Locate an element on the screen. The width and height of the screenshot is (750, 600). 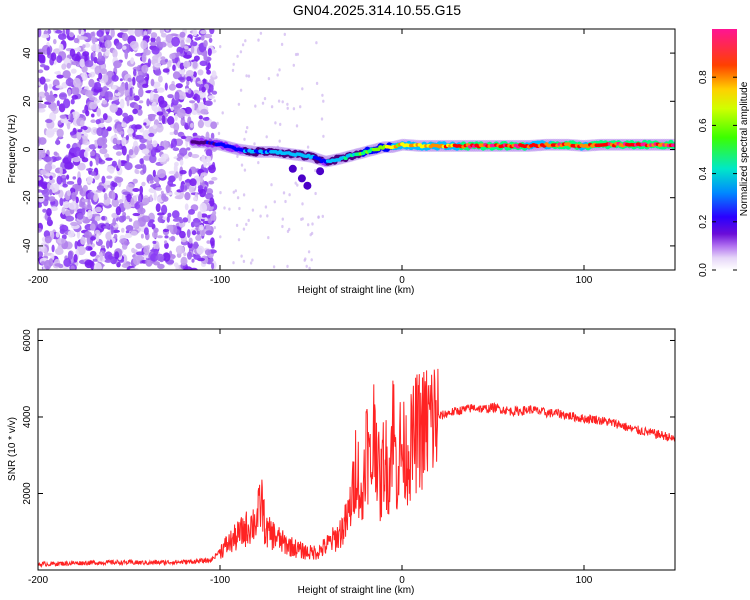
colorbar-tick-label: 0.6 is located at coordinates (703, 125).